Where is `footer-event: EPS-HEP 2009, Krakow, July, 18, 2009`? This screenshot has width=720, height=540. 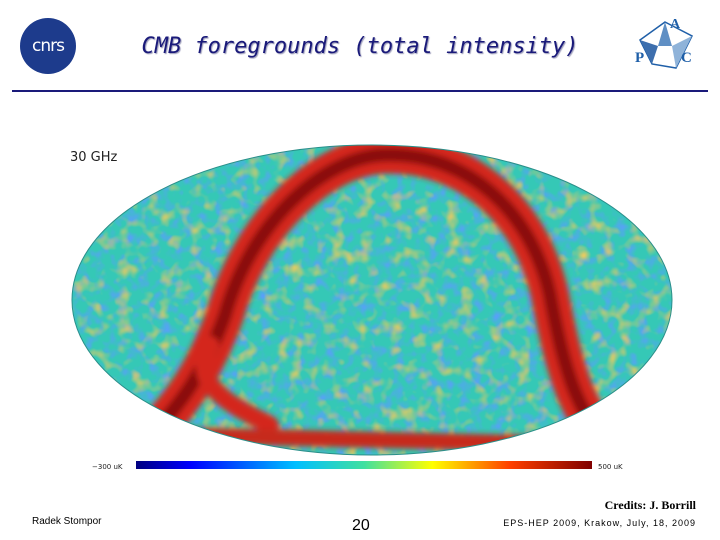
footer-event: EPS-HEP 2009, Krakow, July, 18, 2009 is located at coordinates (599, 523).